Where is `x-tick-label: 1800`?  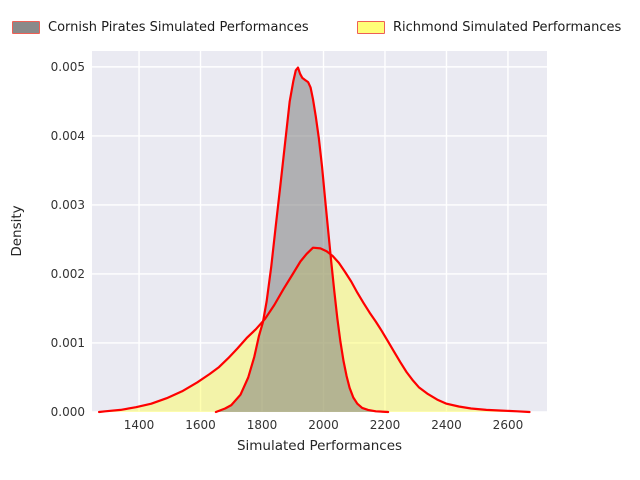 x-tick-label: 1800 is located at coordinates (262, 425).